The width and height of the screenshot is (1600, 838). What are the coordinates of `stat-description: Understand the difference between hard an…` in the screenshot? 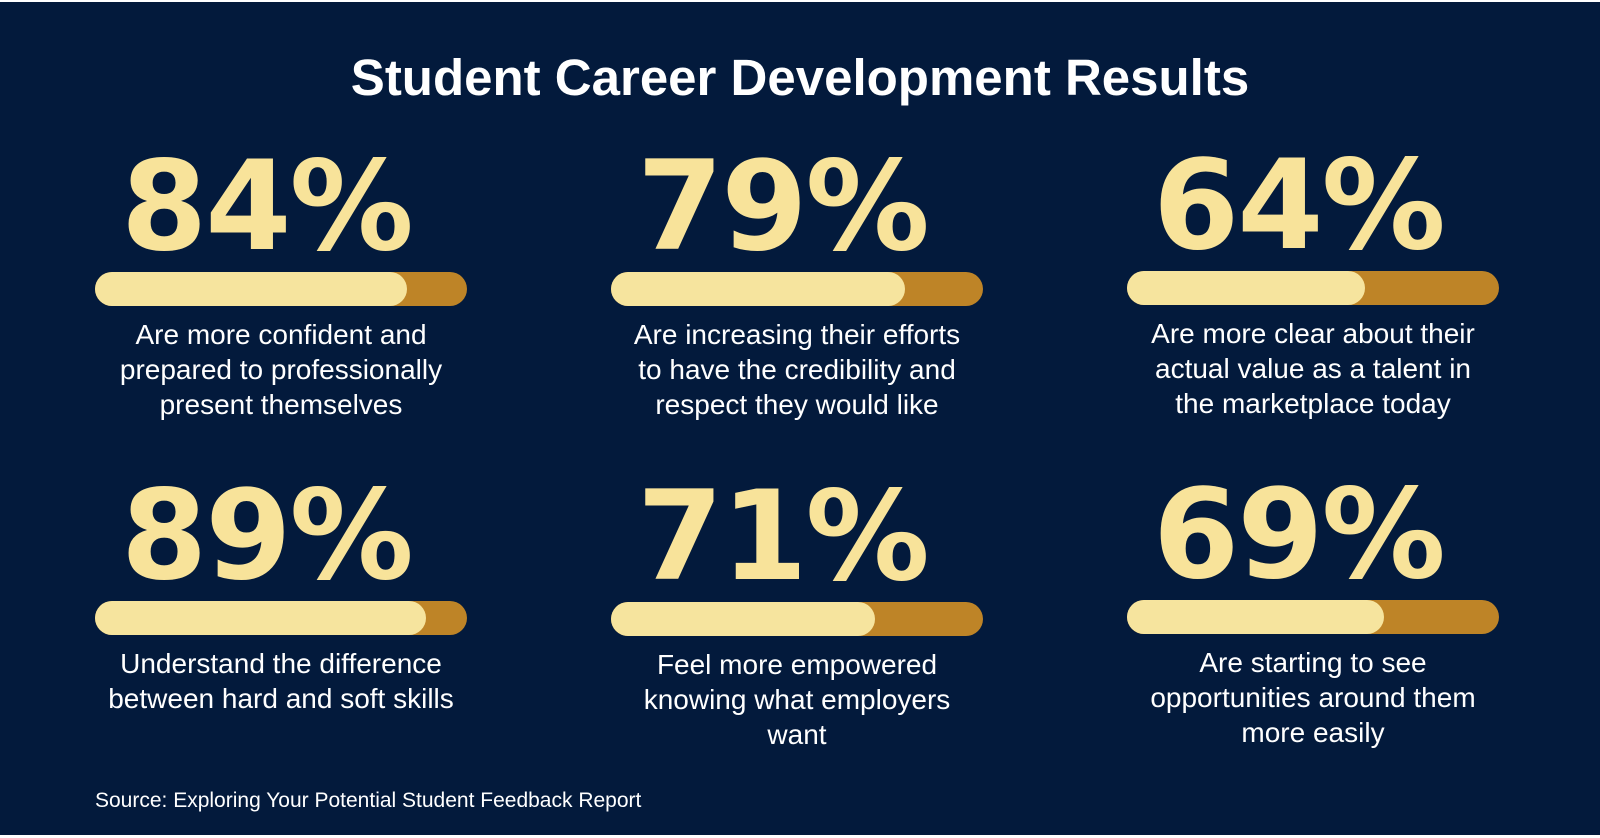 It's located at (281, 681).